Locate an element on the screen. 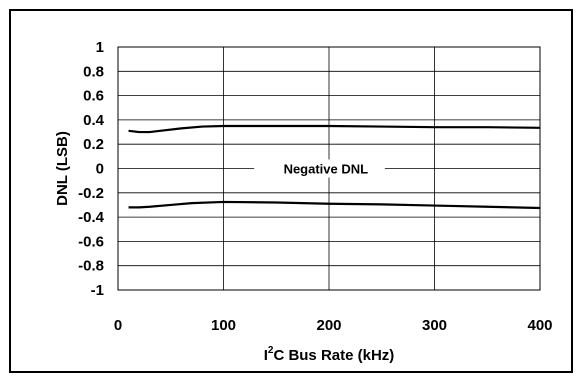 The width and height of the screenshot is (585, 385). x-tick-label: 200 is located at coordinates (328, 325).